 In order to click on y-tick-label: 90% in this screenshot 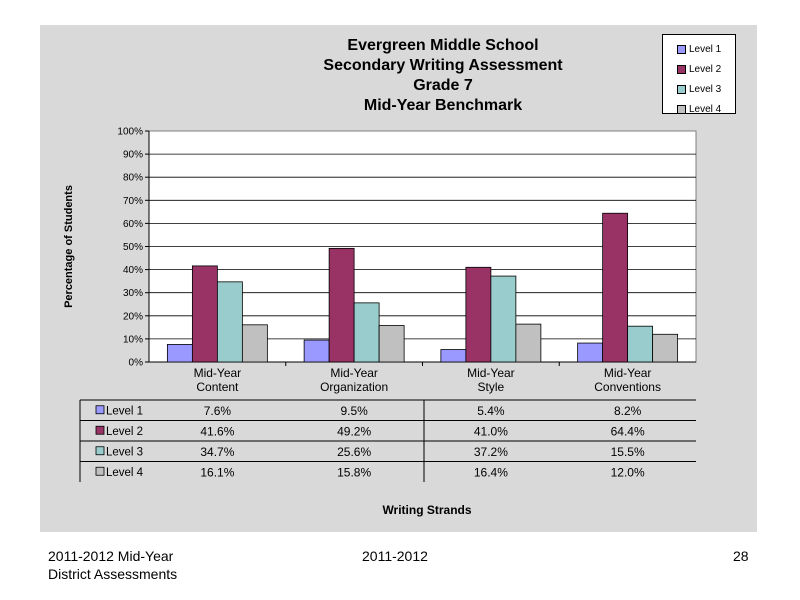, I will do `click(133, 155)`.